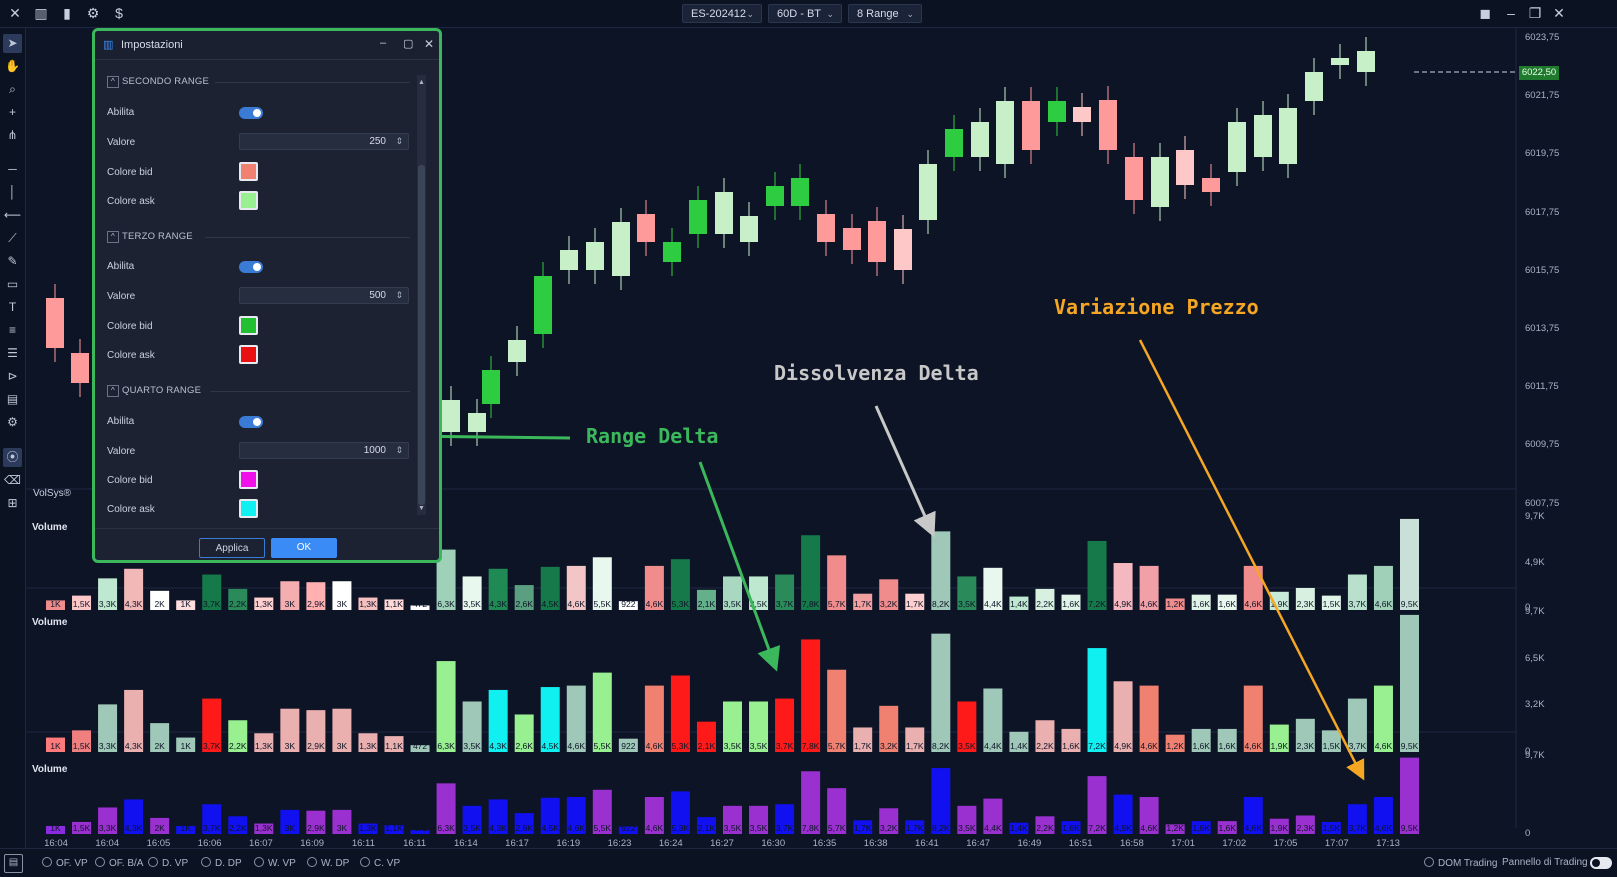 The image size is (1617, 877). Describe the element at coordinates (119, 13) in the screenshot. I see `dollar-icon: $` at that location.